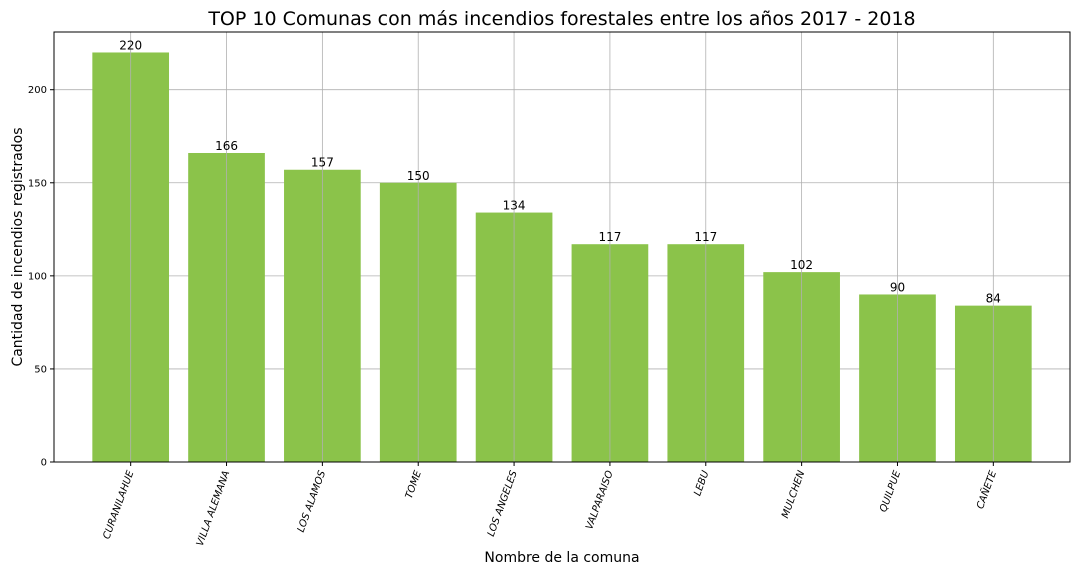 The image size is (1080, 576). What do you see at coordinates (40, 369) in the screenshot?
I see `y-tick-label: 50` at bounding box center [40, 369].